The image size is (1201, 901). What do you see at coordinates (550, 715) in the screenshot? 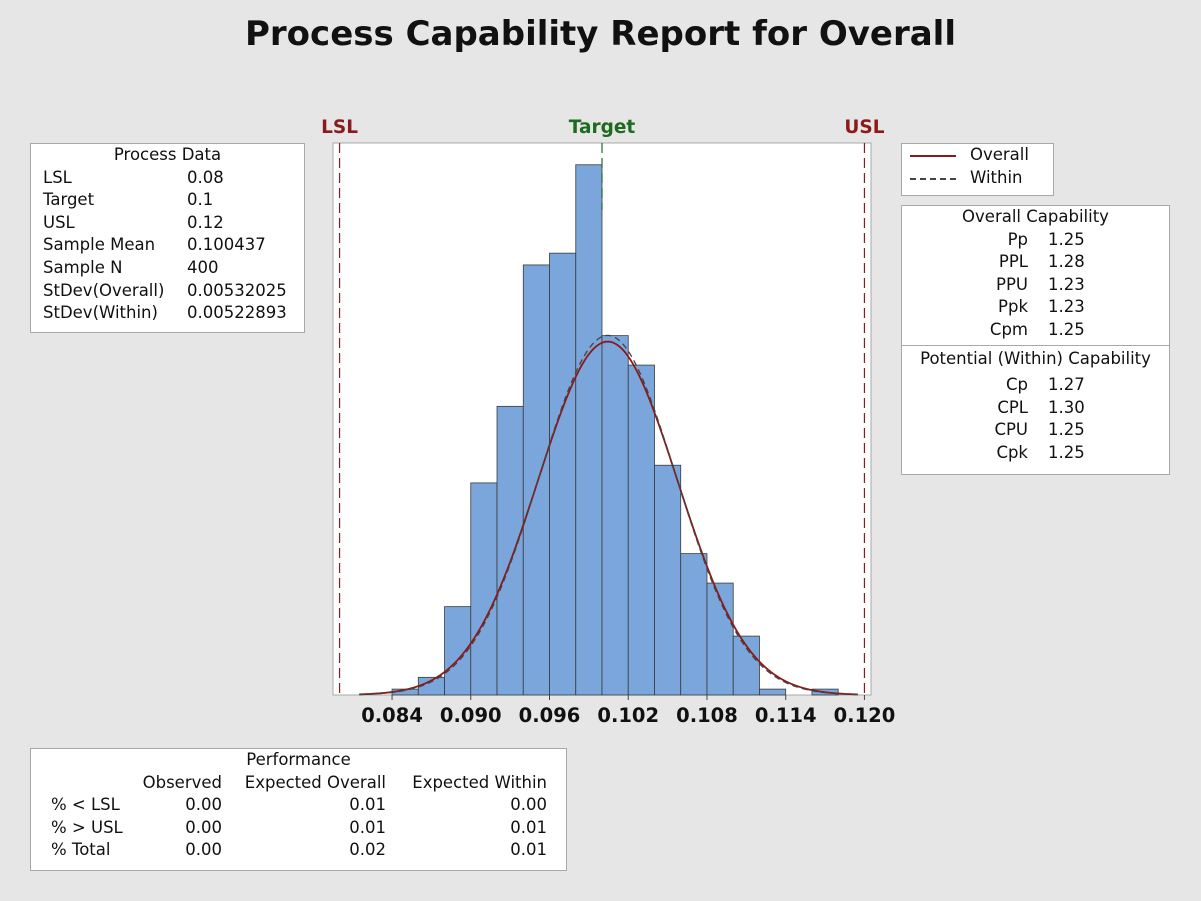
I see `x-tick-label: 0.096` at bounding box center [550, 715].